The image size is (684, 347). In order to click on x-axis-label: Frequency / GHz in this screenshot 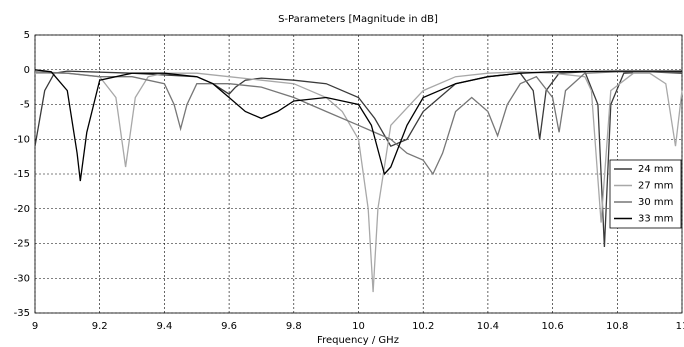, I will do `click(358, 340)`.